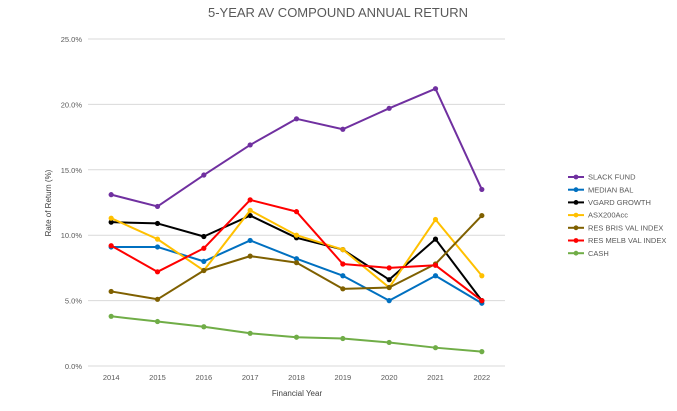 This screenshot has height=411, width=677. Describe the element at coordinates (435, 377) in the screenshot. I see `x-tick-label: 2021` at that location.